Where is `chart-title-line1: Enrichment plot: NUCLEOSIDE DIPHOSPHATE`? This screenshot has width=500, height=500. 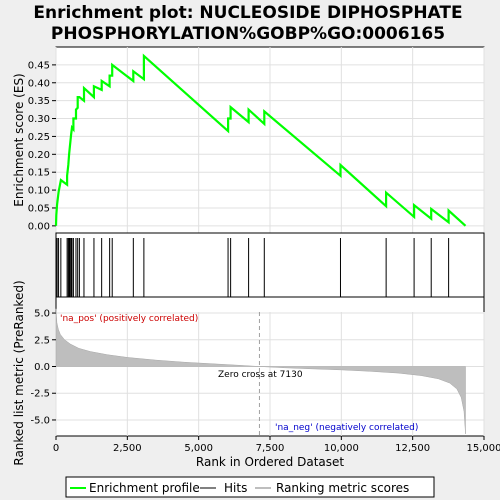 chart-title-line1: Enrichment plot: NUCLEOSIDE DIPHOSPHATE is located at coordinates (247, 13).